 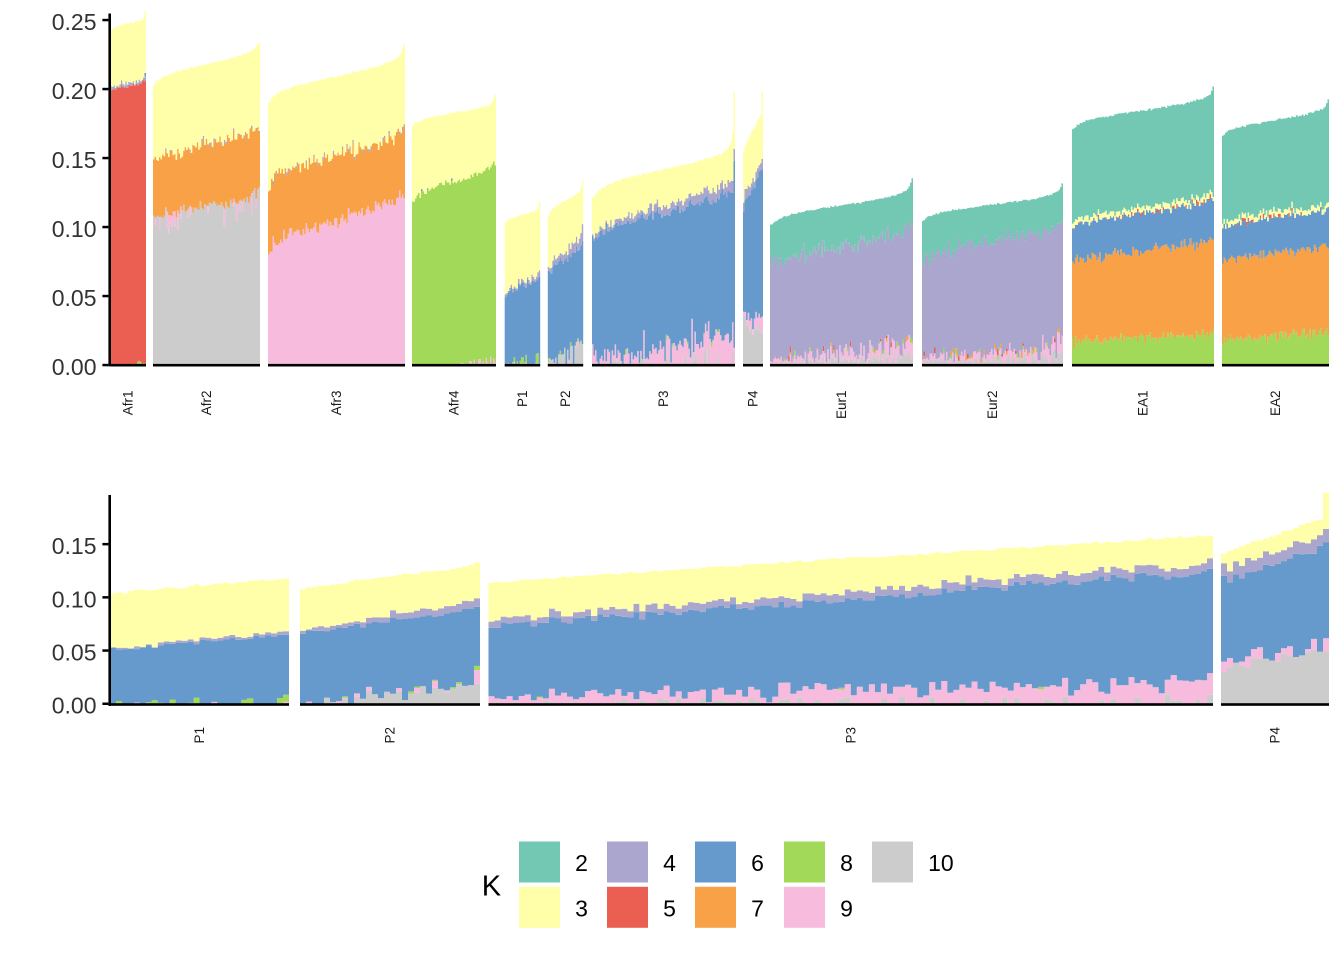 I want to click on svg-text: Afr3, so click(x=336, y=403).